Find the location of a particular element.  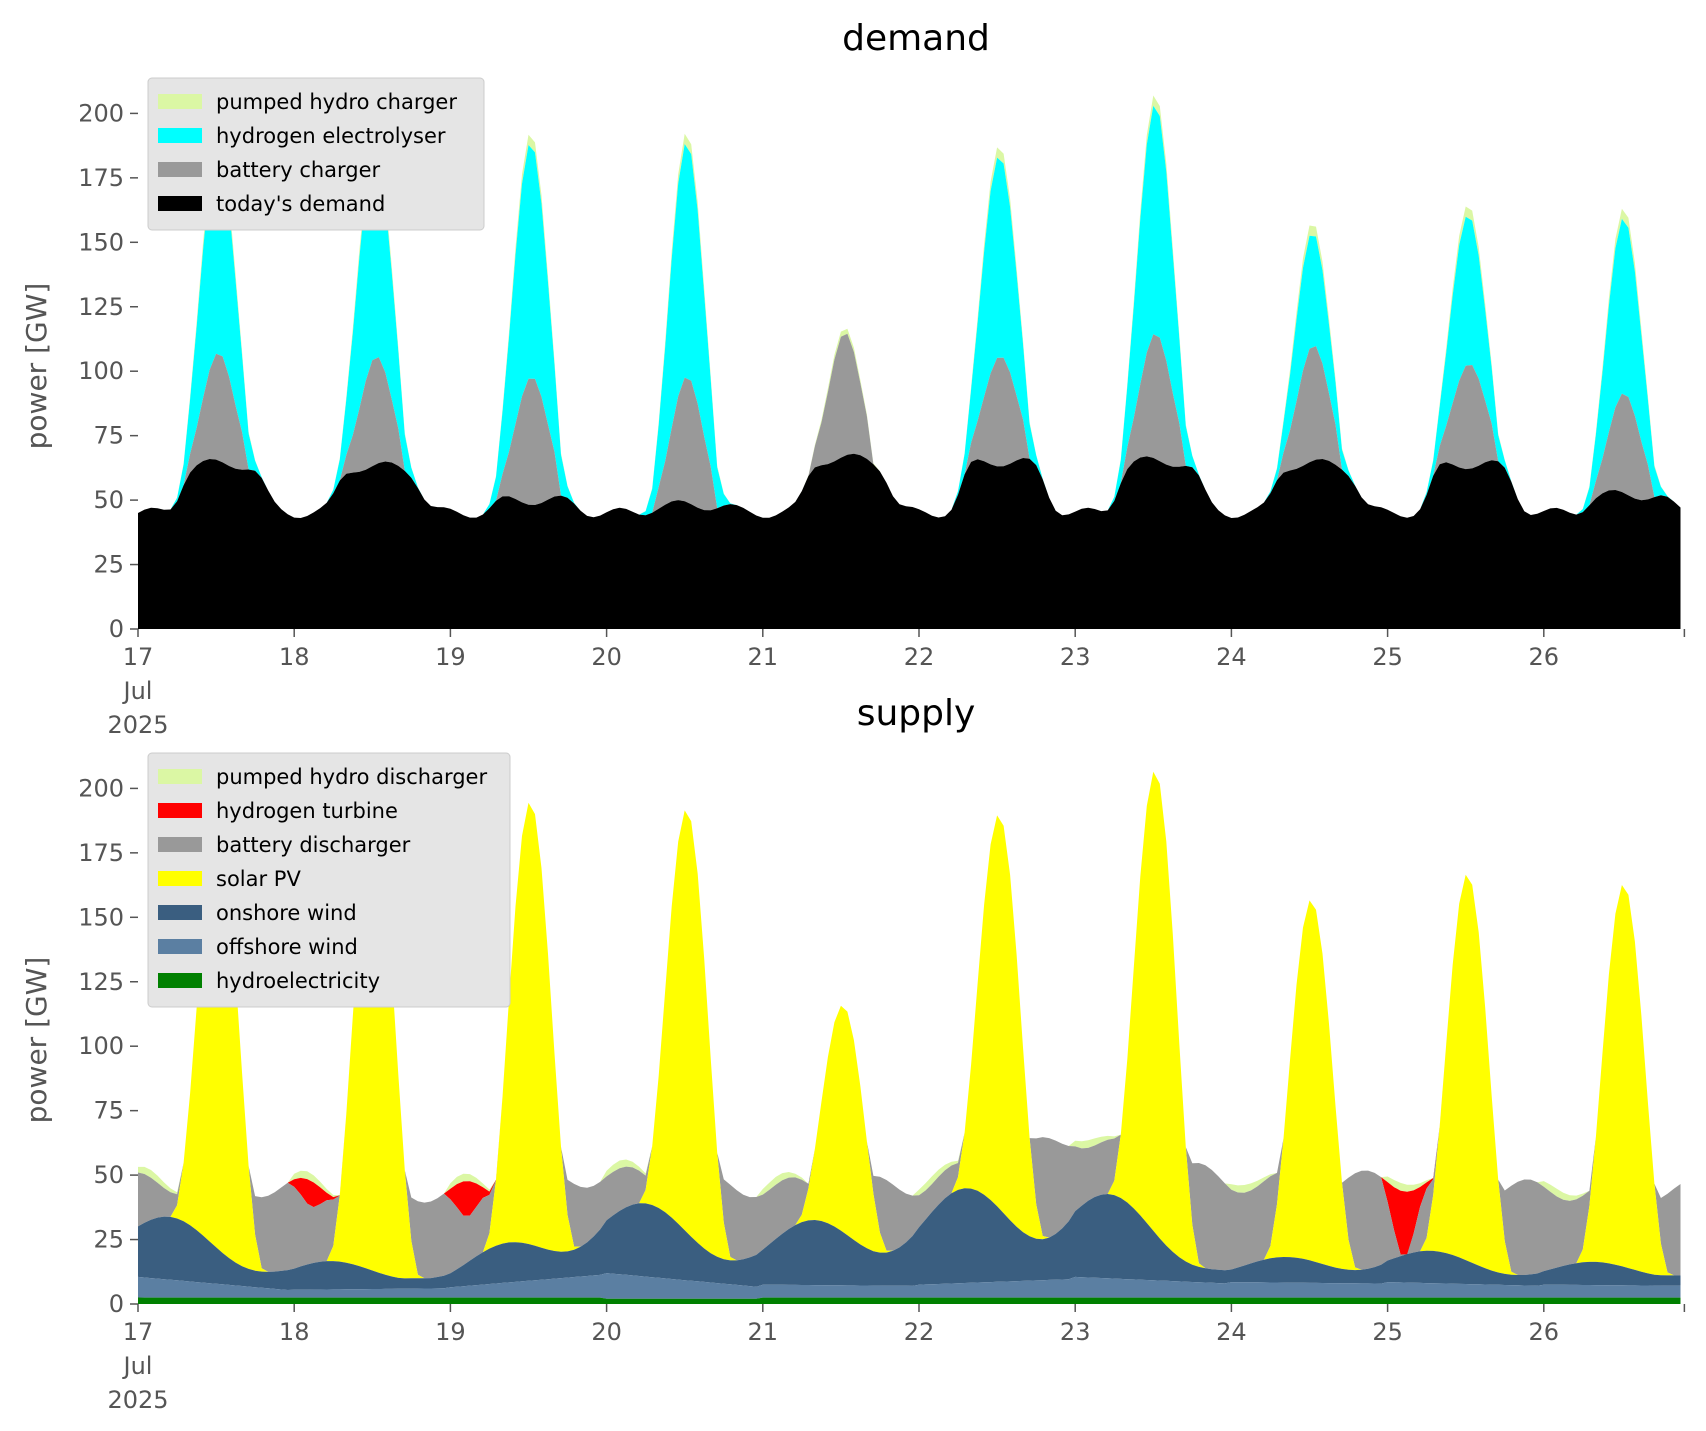

y-axis-label-supply: power [GW] is located at coordinates (36, 1040).